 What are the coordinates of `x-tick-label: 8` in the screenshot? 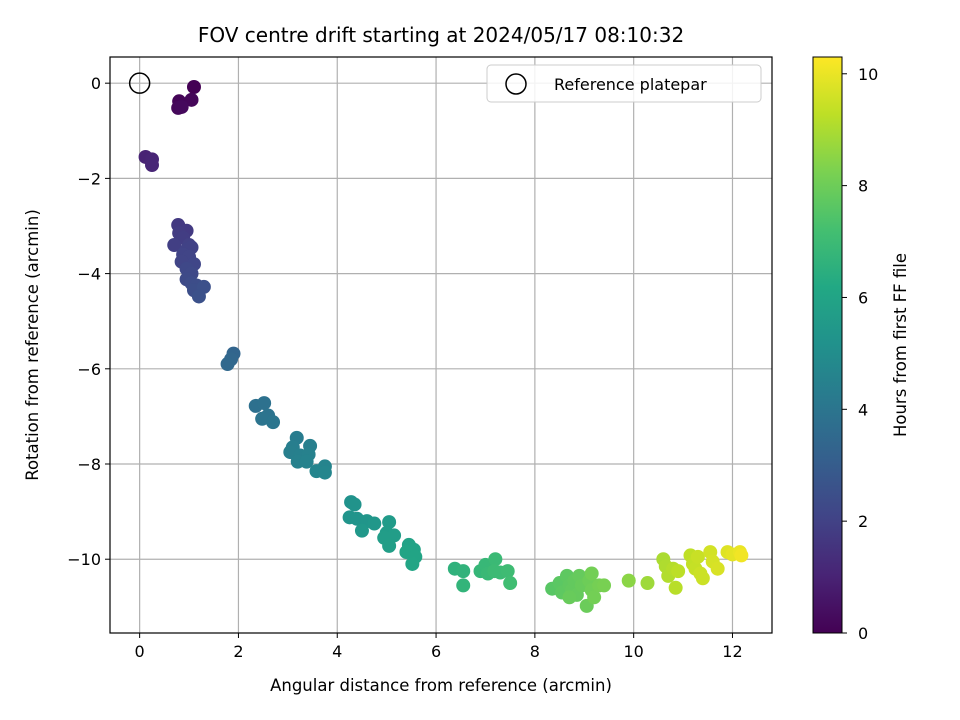 It's located at (535, 651).